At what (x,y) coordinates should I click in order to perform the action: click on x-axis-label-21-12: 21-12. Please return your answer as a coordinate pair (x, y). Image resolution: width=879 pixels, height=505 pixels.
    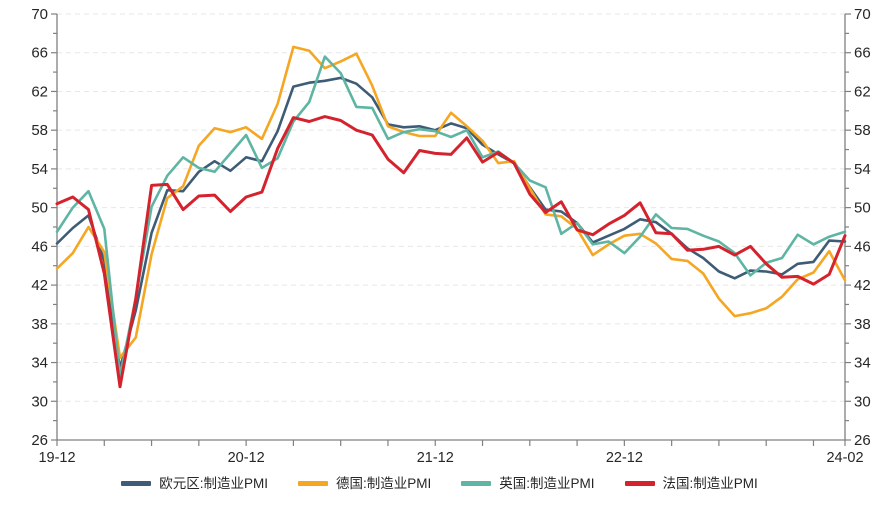
    Looking at the image, I should click on (435, 458).